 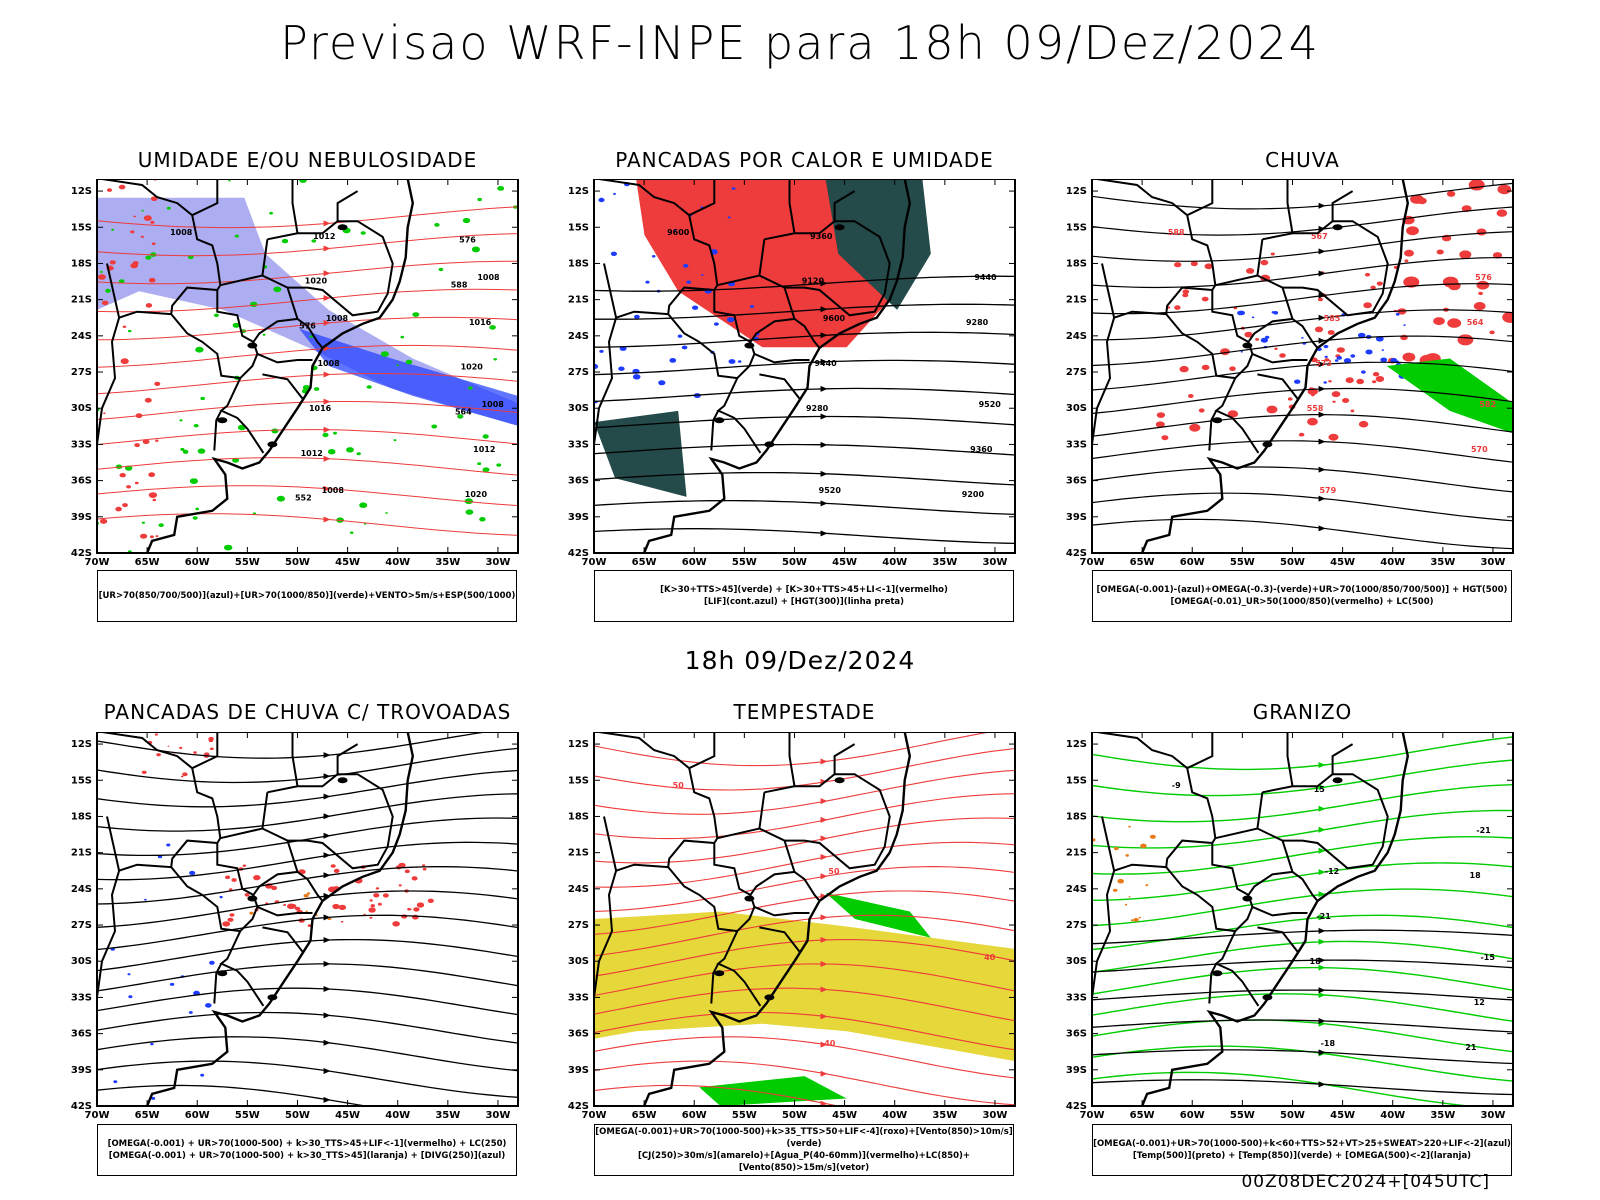 What do you see at coordinates (408, 377) in the screenshot?
I see `humidity-core` at bounding box center [408, 377].